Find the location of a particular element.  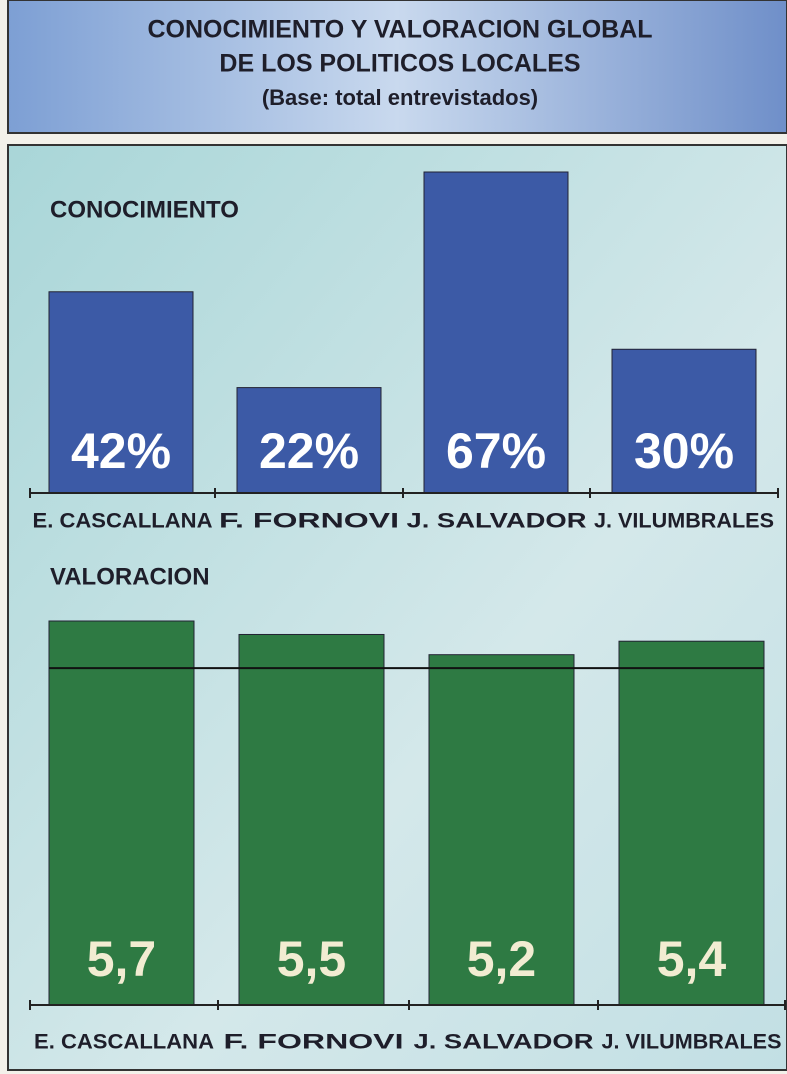

chart-title: VALORACION is located at coordinates (130, 576).